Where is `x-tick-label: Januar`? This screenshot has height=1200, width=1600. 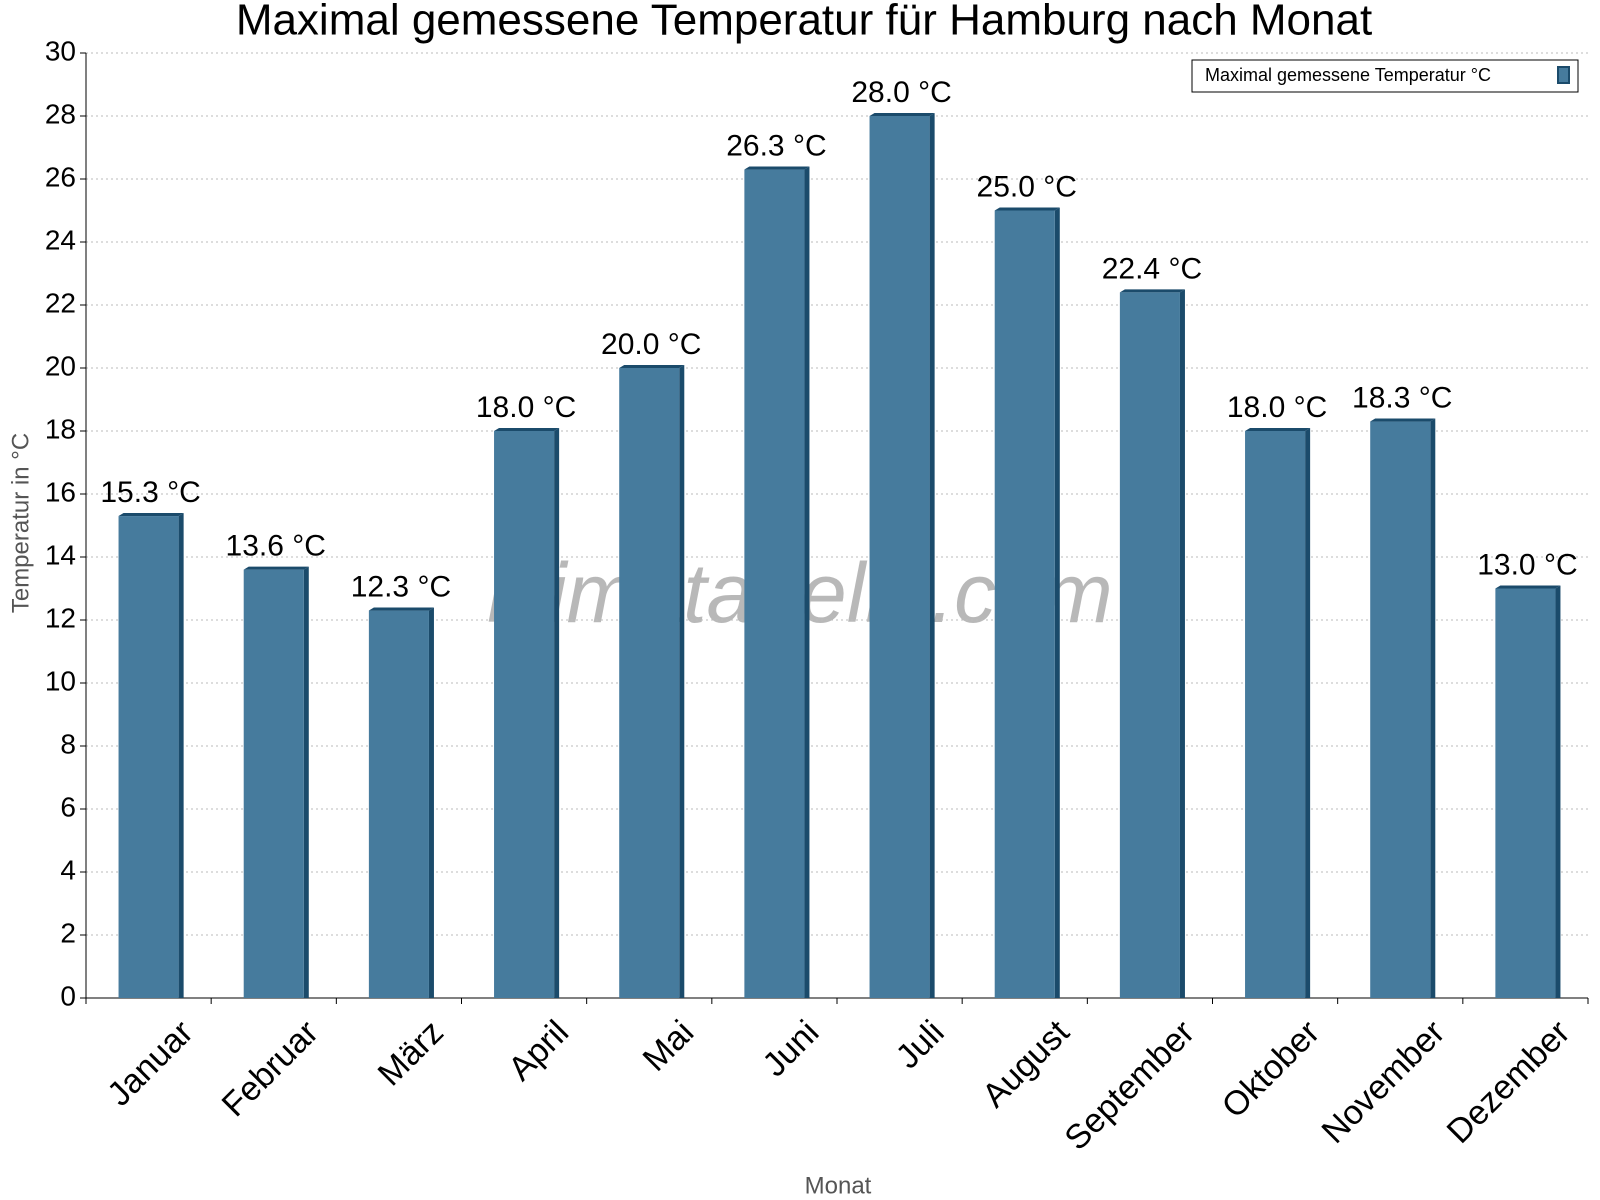 x-tick-label: Januar is located at coordinates (150, 1063).